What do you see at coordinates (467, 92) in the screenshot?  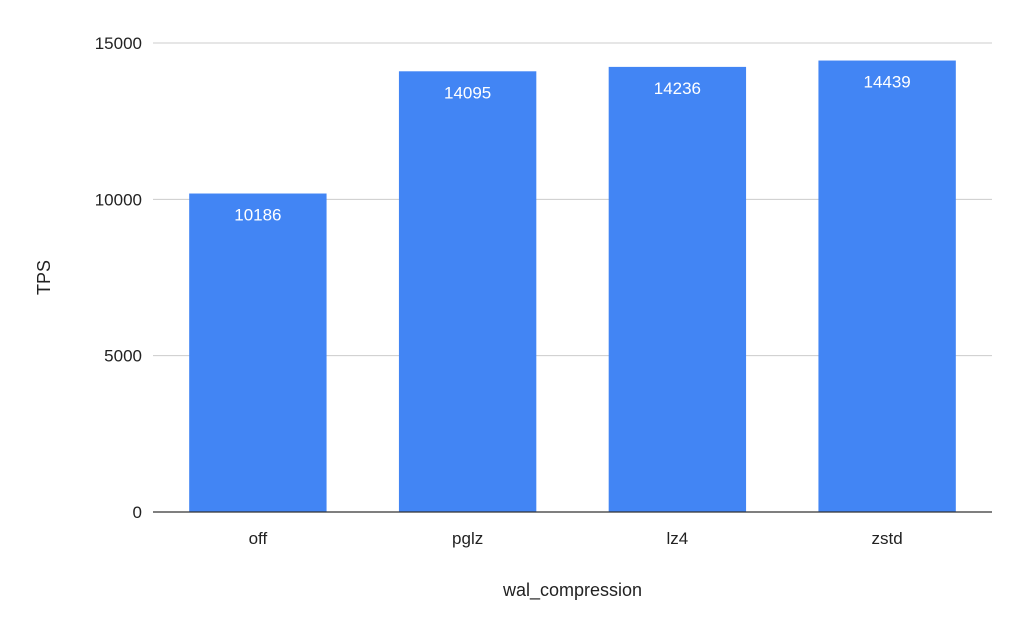 I see `data-label-pglz: 14095` at bounding box center [467, 92].